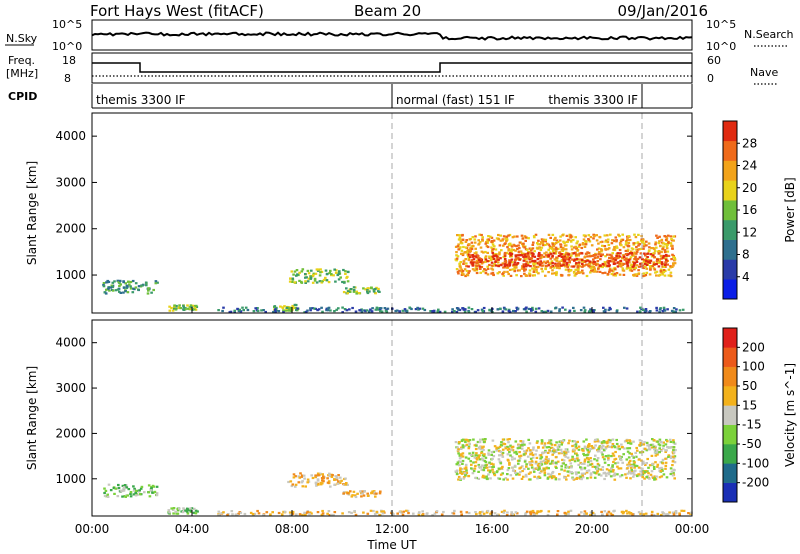 The height and width of the screenshot is (554, 800). Describe the element at coordinates (70, 343) in the screenshot. I see `y-tick-label: 4000` at that location.